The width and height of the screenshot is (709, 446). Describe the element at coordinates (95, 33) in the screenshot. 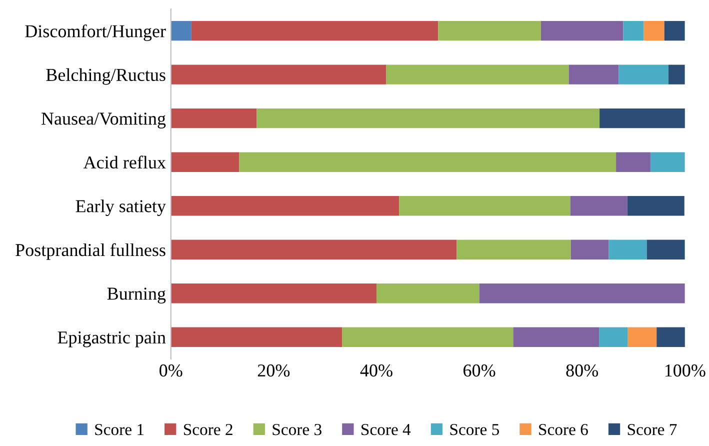

I see `y-tick-label: Discomfort/Hunger` at that location.